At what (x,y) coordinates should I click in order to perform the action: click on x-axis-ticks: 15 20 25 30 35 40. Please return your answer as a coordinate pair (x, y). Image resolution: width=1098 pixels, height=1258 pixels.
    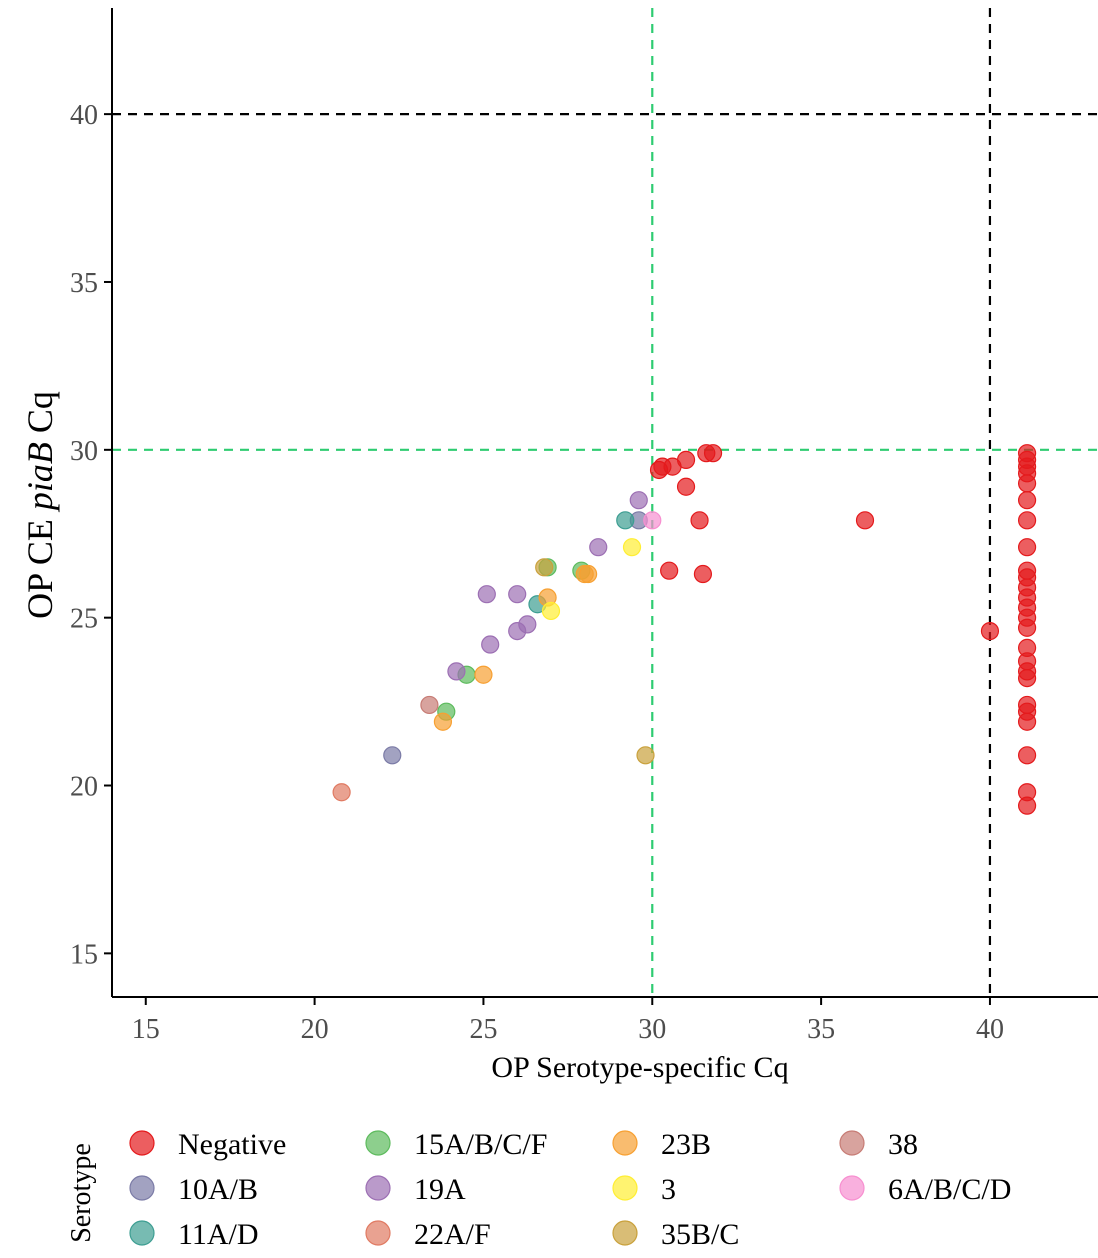
    Looking at the image, I should click on (568, 1021).